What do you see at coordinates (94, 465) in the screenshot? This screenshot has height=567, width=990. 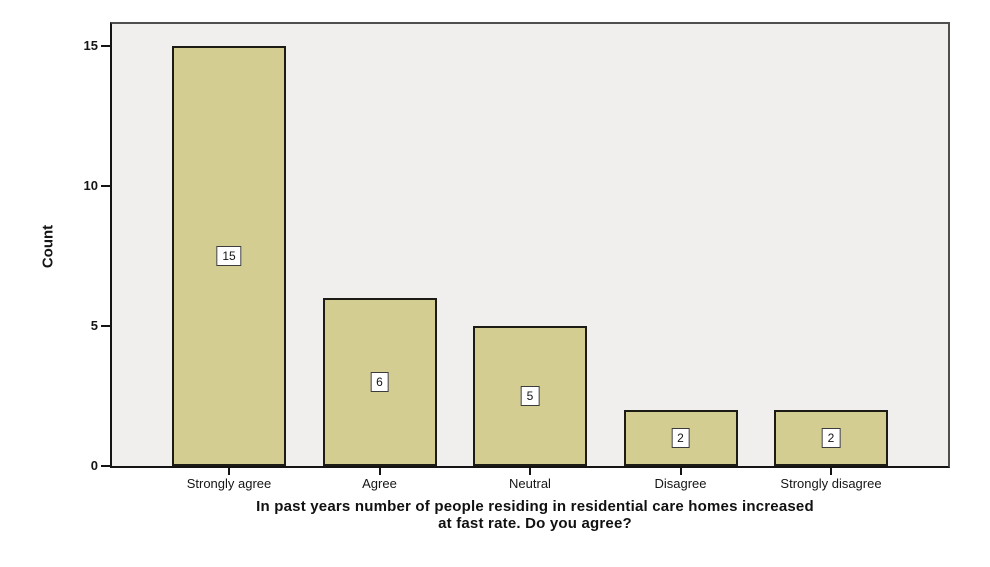 I see `y-axis-tick-label: 0` at bounding box center [94, 465].